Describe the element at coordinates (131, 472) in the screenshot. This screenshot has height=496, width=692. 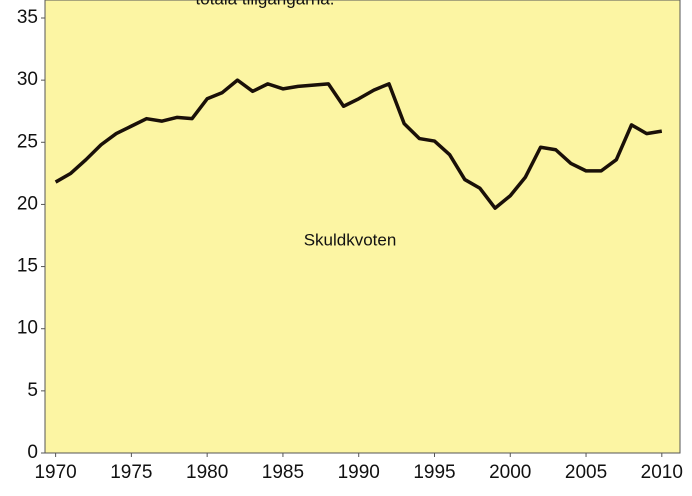
I see `x-tick-label: 1975` at that location.